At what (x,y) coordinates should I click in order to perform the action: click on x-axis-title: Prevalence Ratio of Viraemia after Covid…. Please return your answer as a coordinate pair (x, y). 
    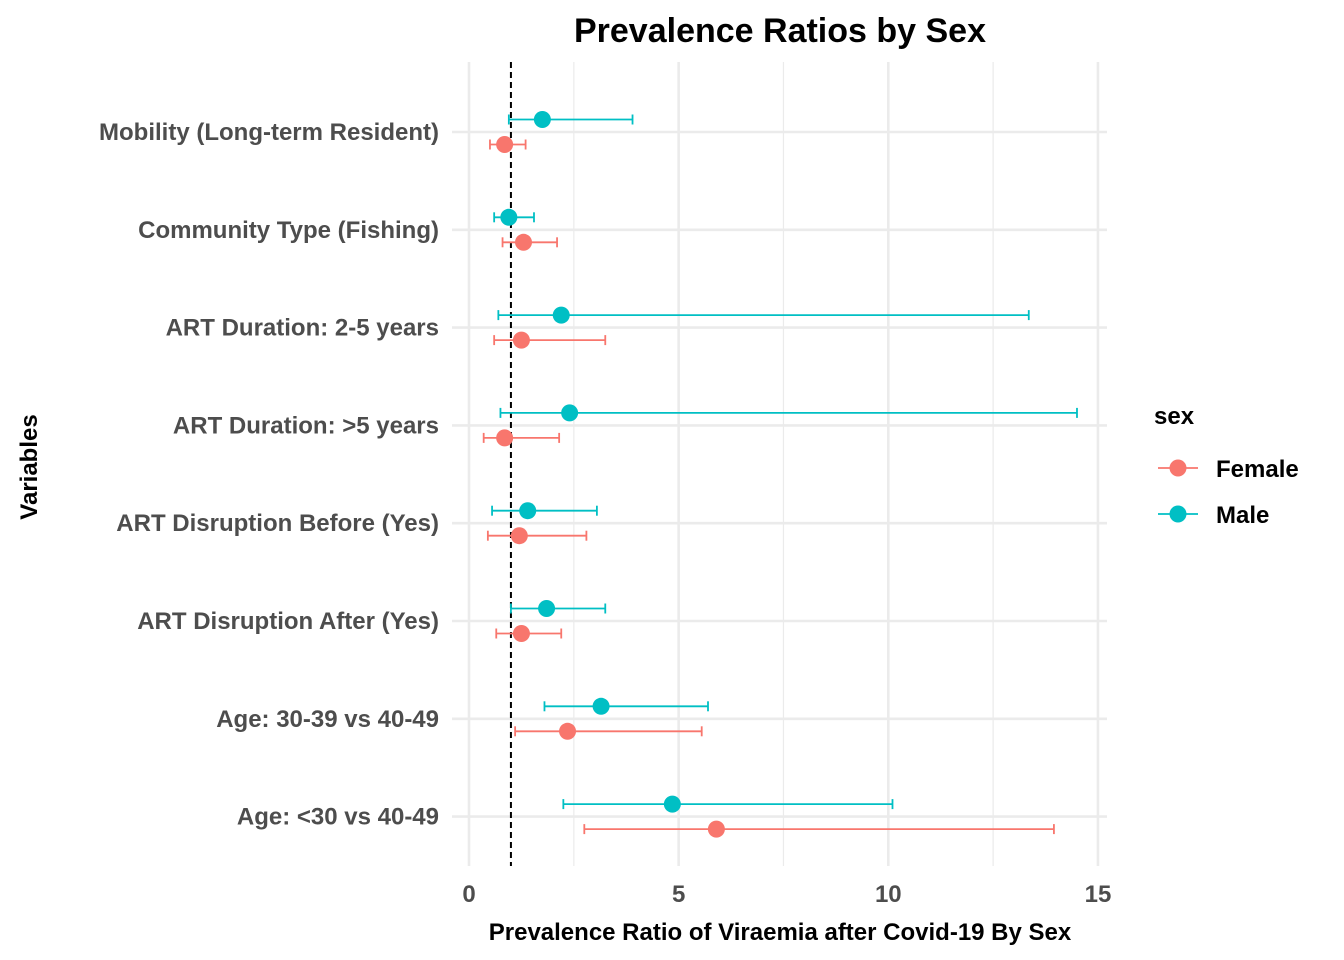
    Looking at the image, I should click on (780, 932).